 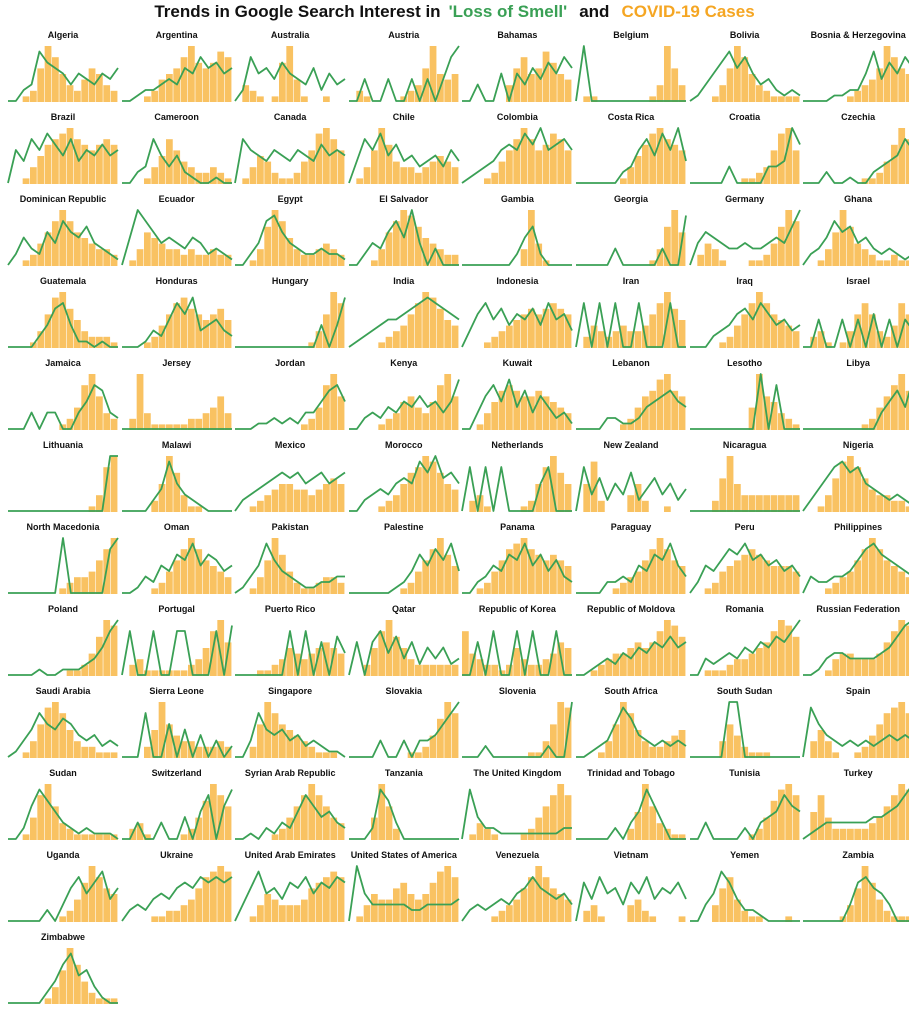 What do you see at coordinates (63, 35) in the screenshot?
I see `panel-title: Algeria` at bounding box center [63, 35].